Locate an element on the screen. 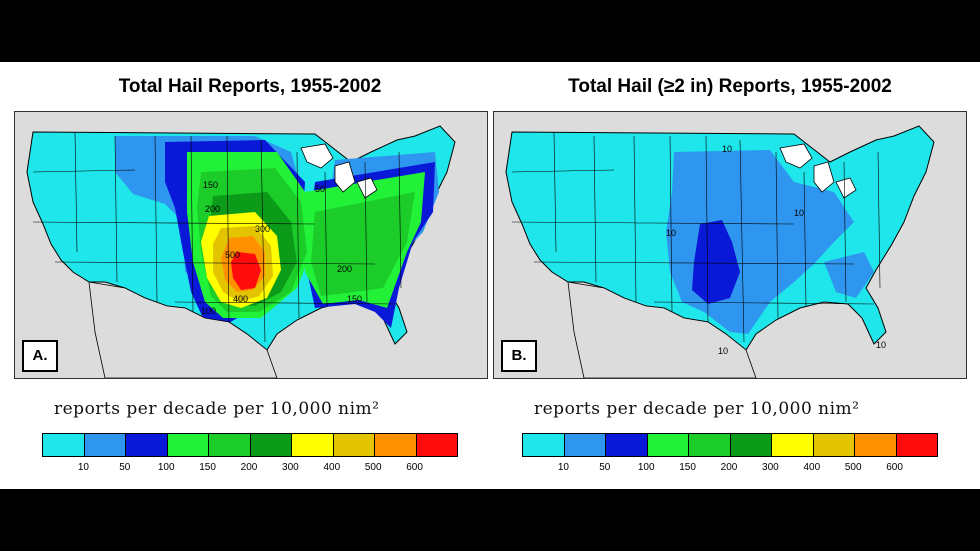  region-50-east is located at coordinates (849, 275).